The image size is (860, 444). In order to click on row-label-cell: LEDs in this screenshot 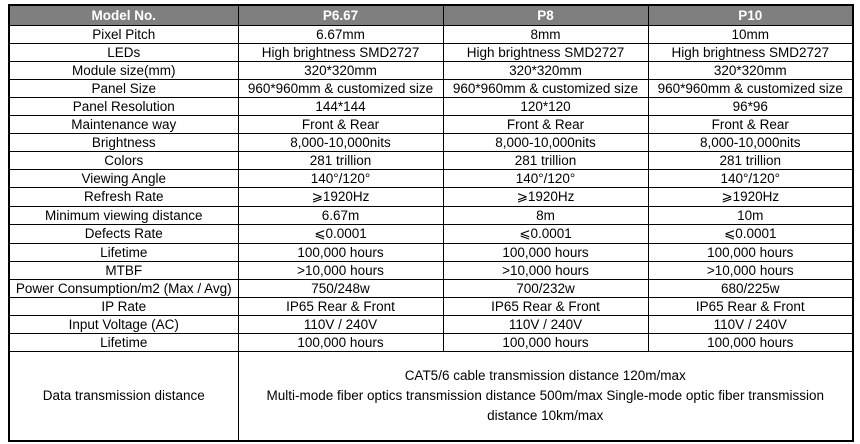, I will do `click(123, 52)`.